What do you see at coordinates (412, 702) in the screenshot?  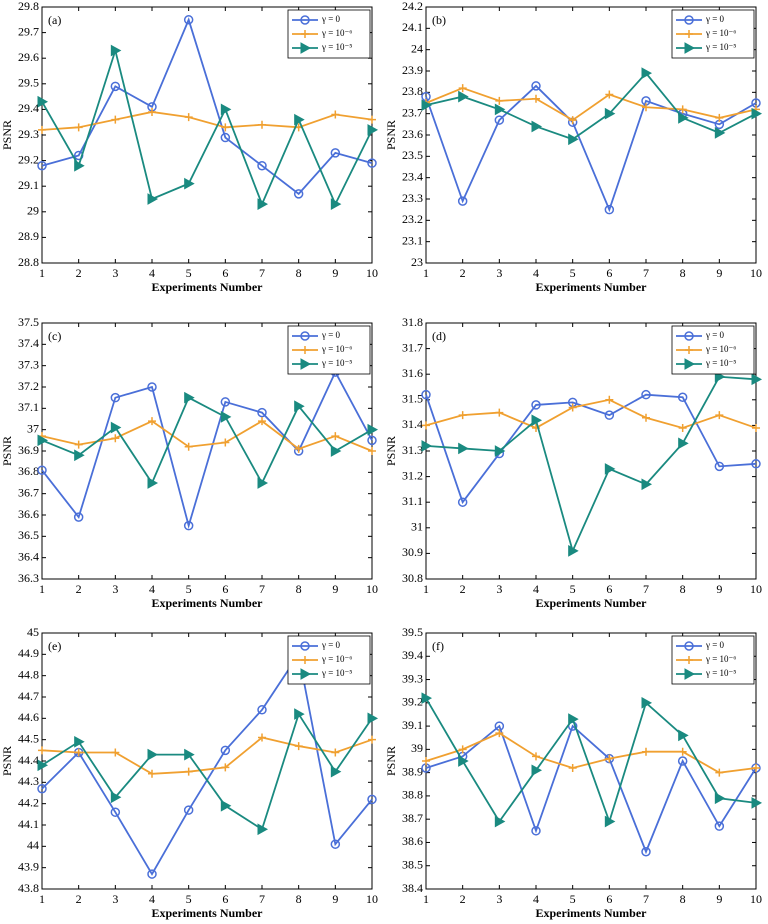 I see `y-tick-label: 39.2` at bounding box center [412, 702].